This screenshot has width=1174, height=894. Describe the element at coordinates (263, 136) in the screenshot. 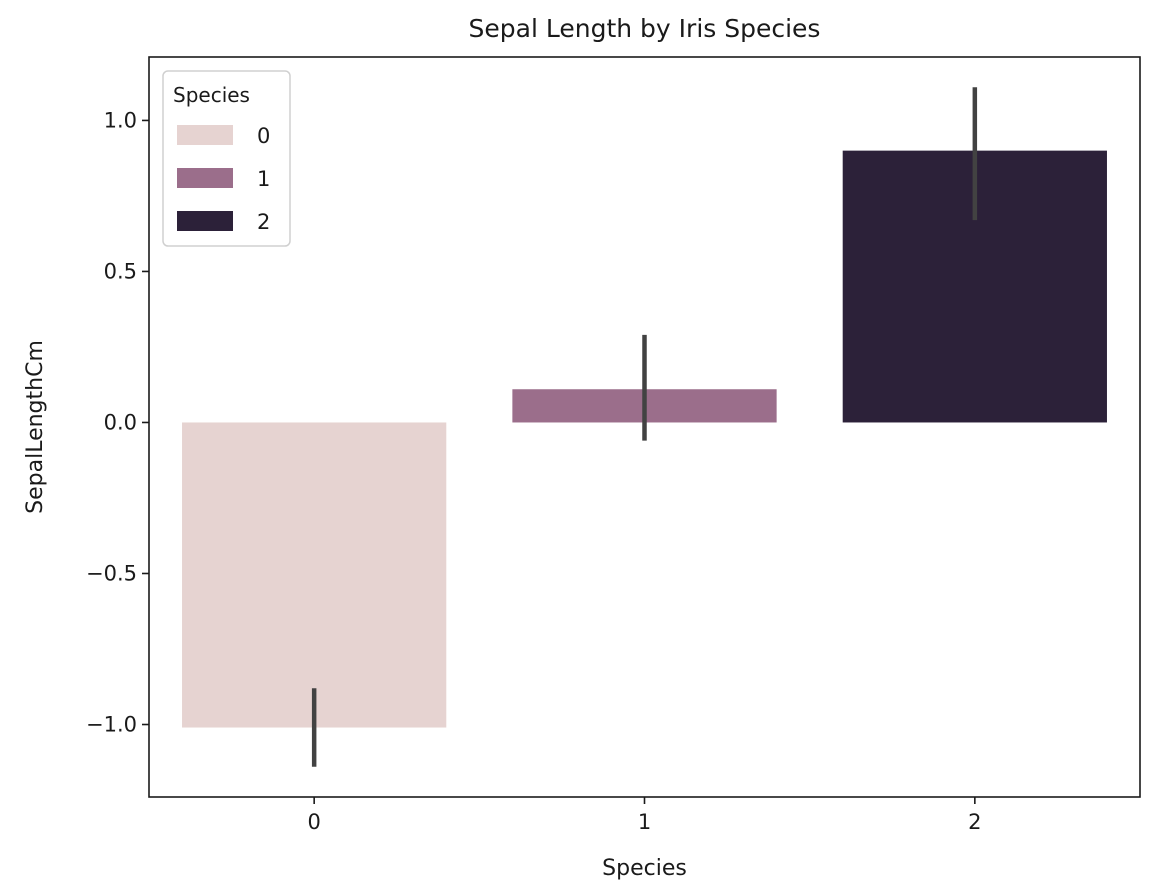

I see `legend-label-0: 0` at that location.